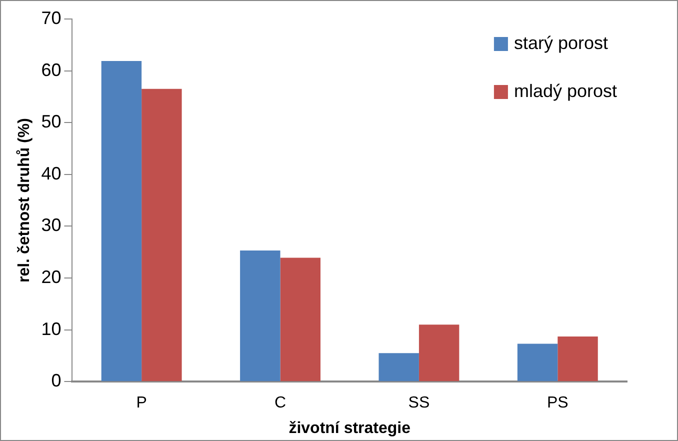 This screenshot has height=441, width=678. I want to click on y-tick-label: 60, so click(51, 70).